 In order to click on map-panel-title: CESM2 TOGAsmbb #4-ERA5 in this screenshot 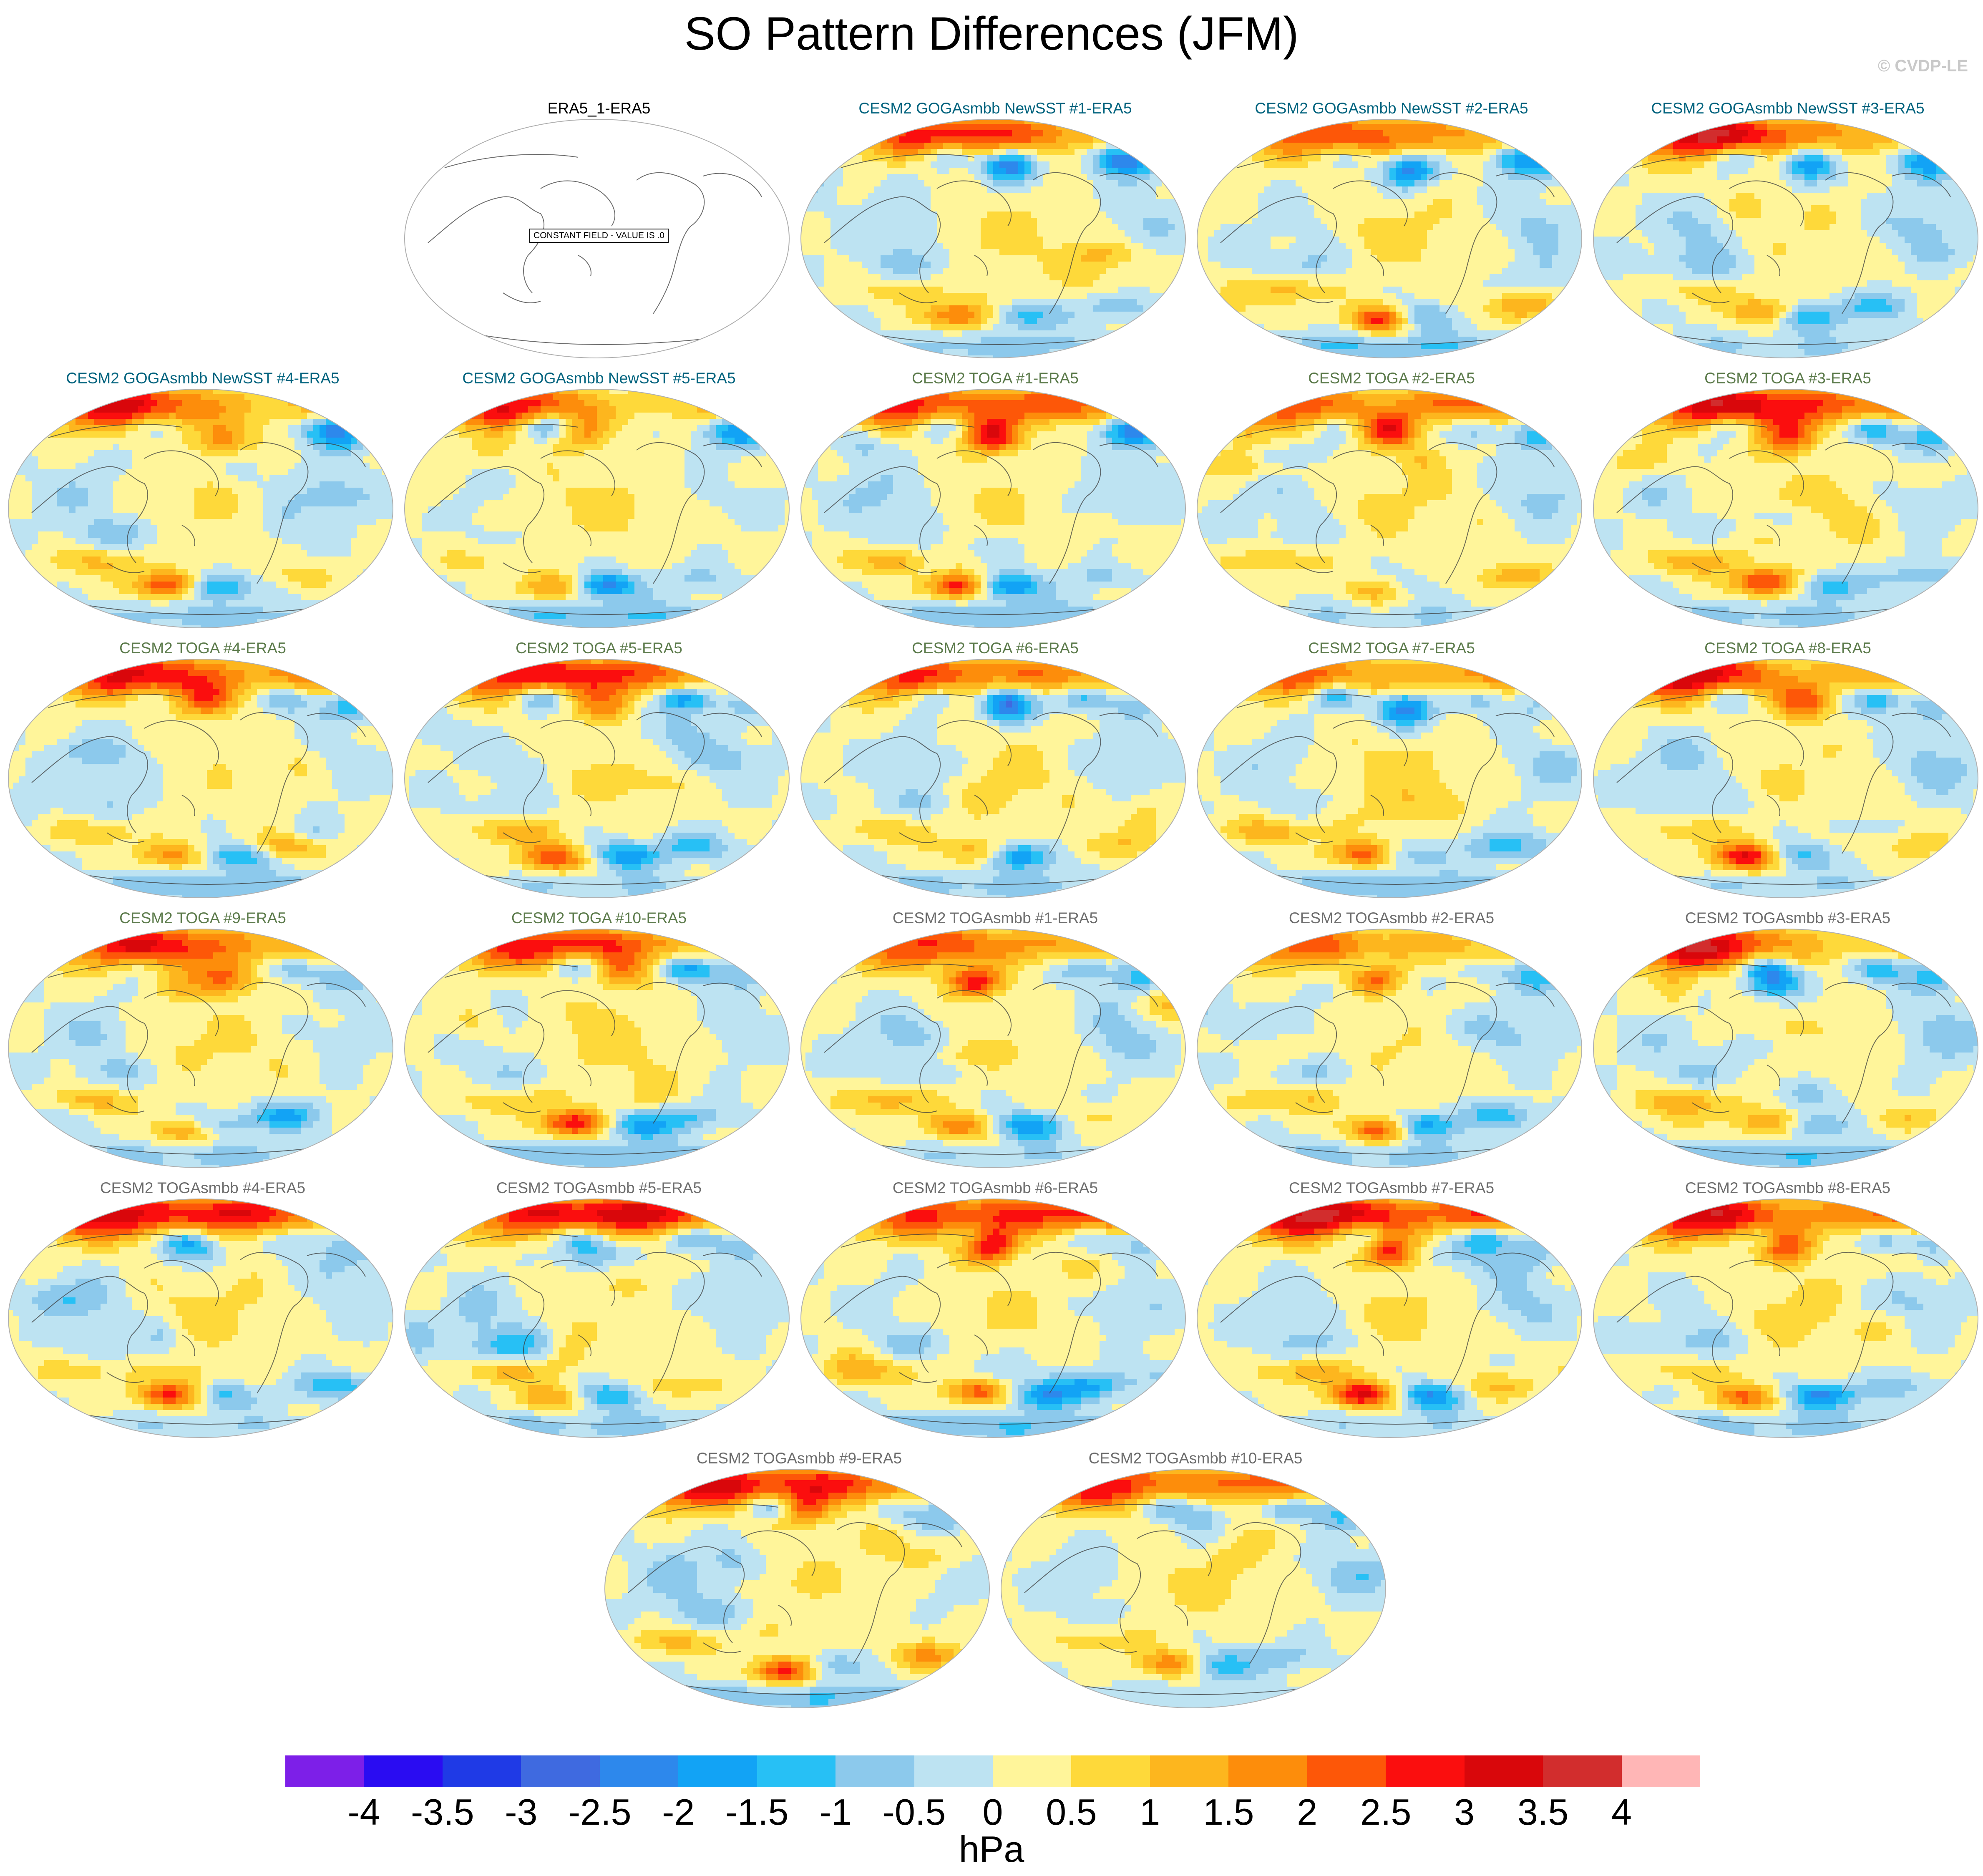, I will do `click(203, 1188)`.